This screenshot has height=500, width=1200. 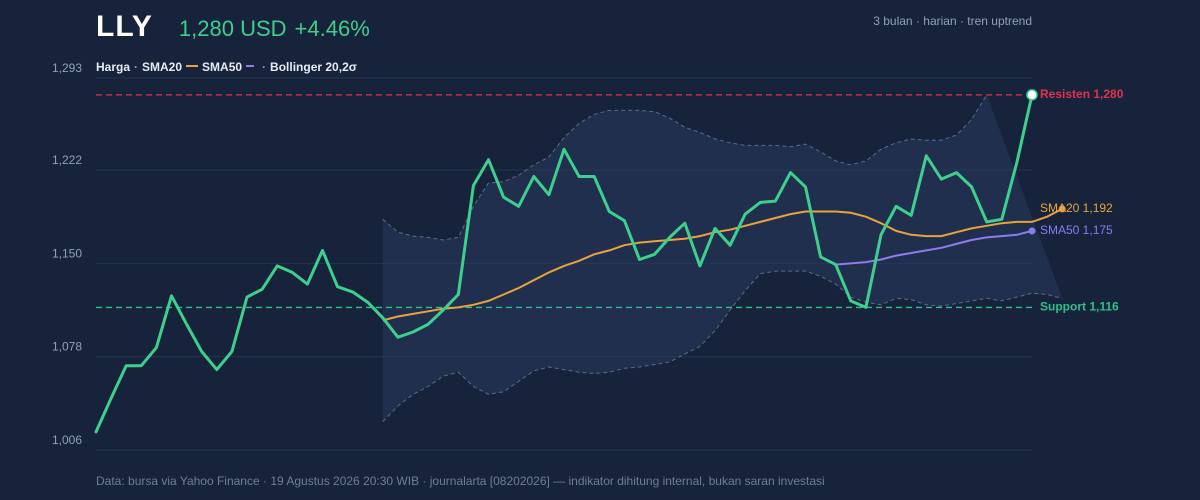 What do you see at coordinates (685, 167) in the screenshot?
I see `bollinger-upper-line` at bounding box center [685, 167].